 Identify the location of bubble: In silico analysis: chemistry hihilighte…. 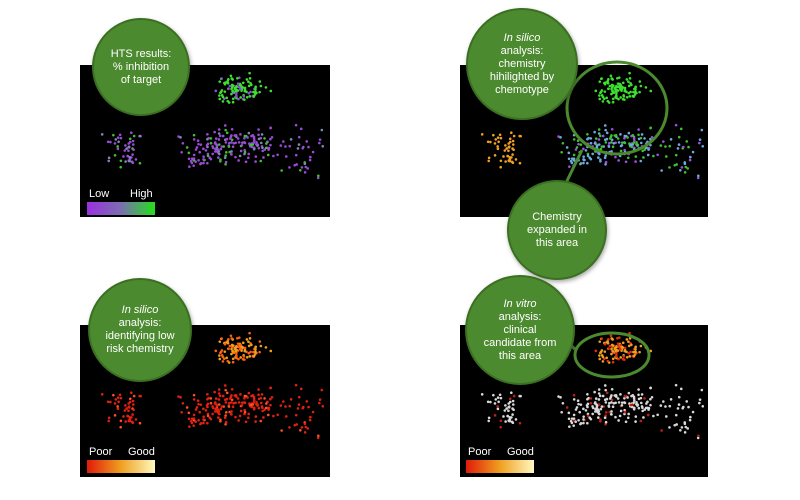
(522, 64).